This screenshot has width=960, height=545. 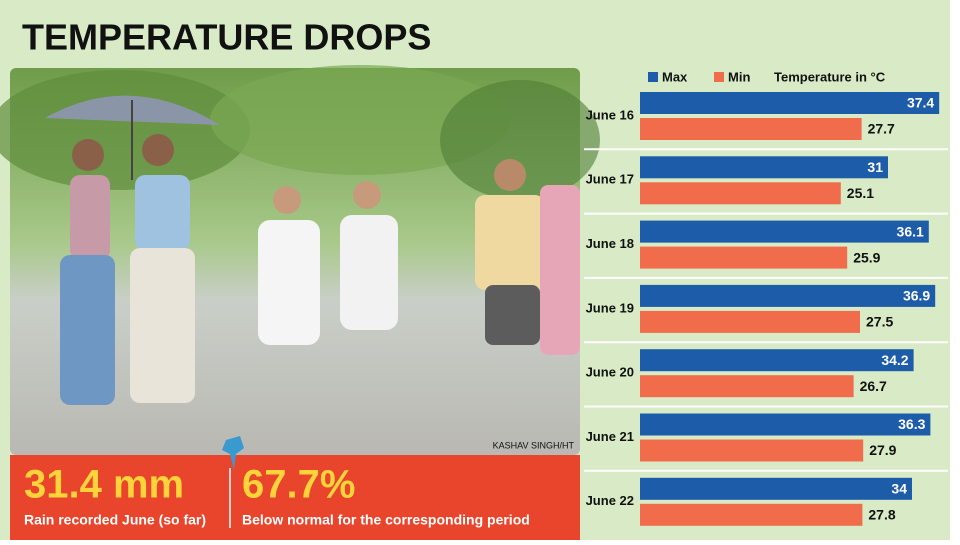 I want to click on value-label: 36.1, so click(x=910, y=231).